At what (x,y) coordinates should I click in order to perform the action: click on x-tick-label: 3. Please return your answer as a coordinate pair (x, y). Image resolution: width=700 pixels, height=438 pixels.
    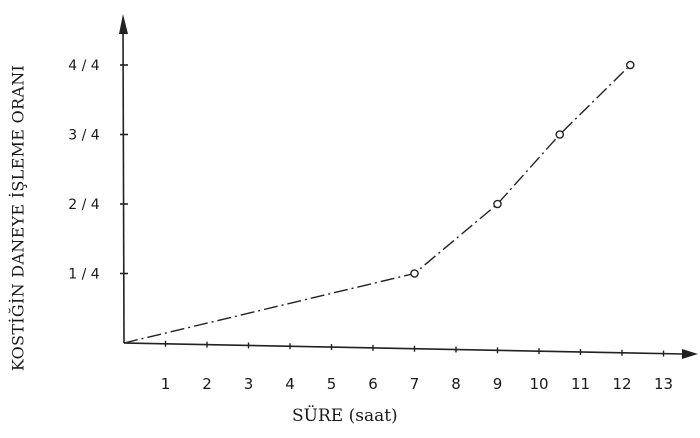
    Looking at the image, I should click on (249, 384).